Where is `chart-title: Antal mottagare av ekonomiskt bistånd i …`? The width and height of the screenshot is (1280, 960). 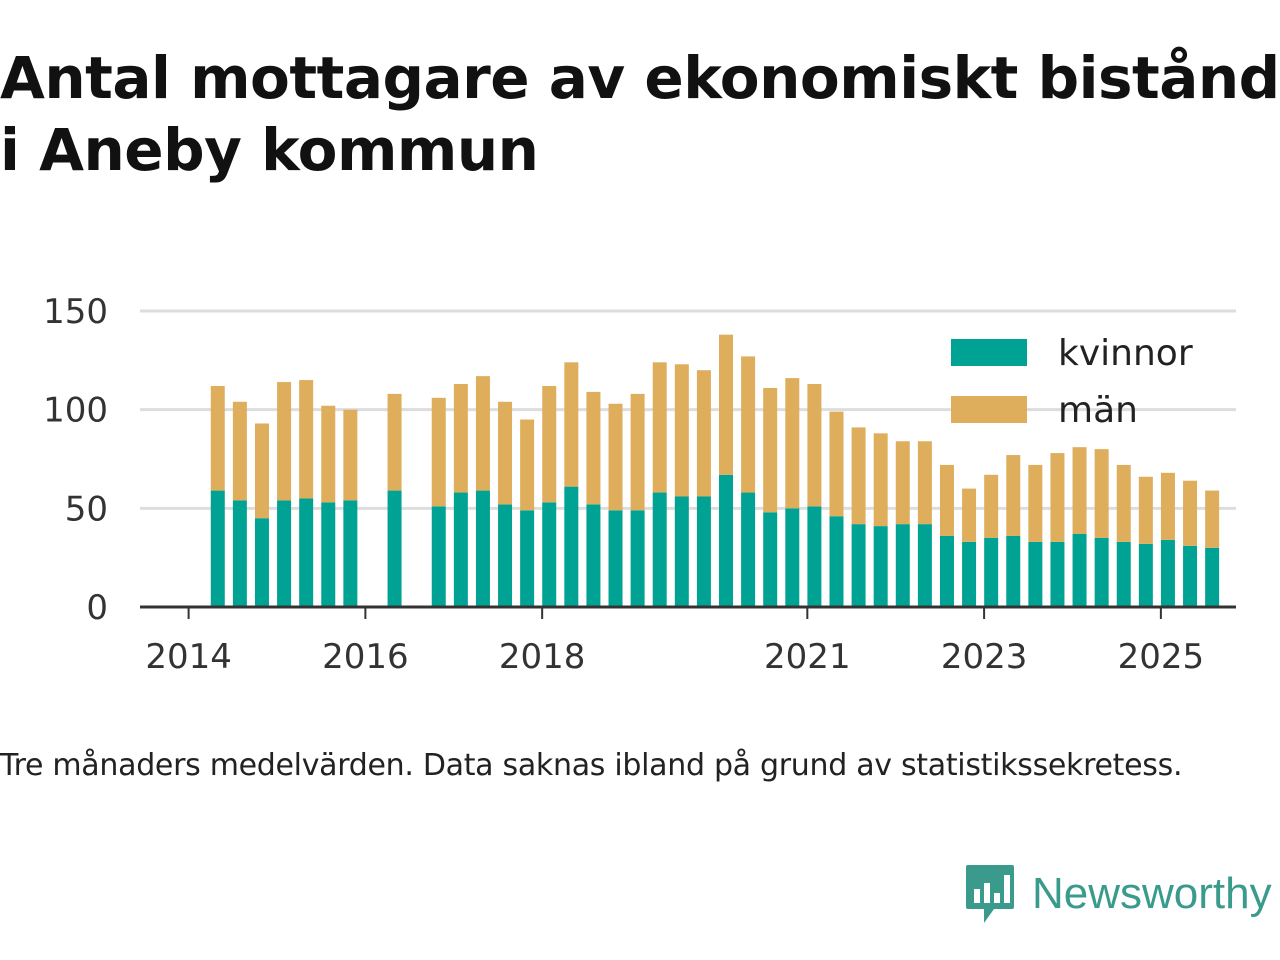 chart-title: Antal mottagare av ekonomiskt bistånd i … is located at coordinates (640, 114).